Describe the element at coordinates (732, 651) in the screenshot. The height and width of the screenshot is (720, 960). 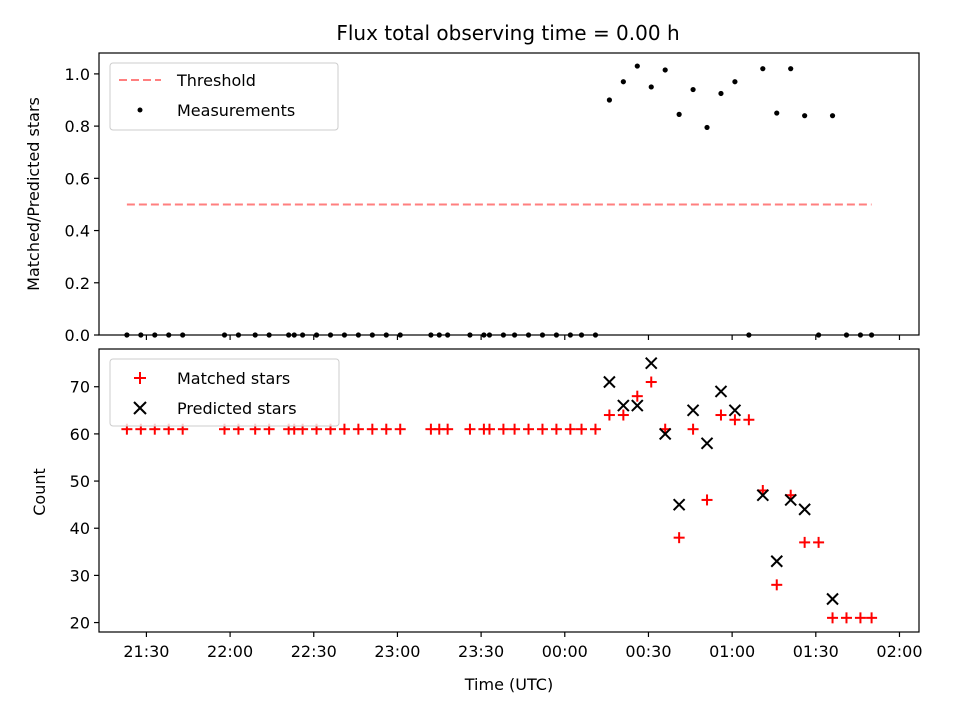
I see `bottom-x-tick-label: 01:00` at that location.